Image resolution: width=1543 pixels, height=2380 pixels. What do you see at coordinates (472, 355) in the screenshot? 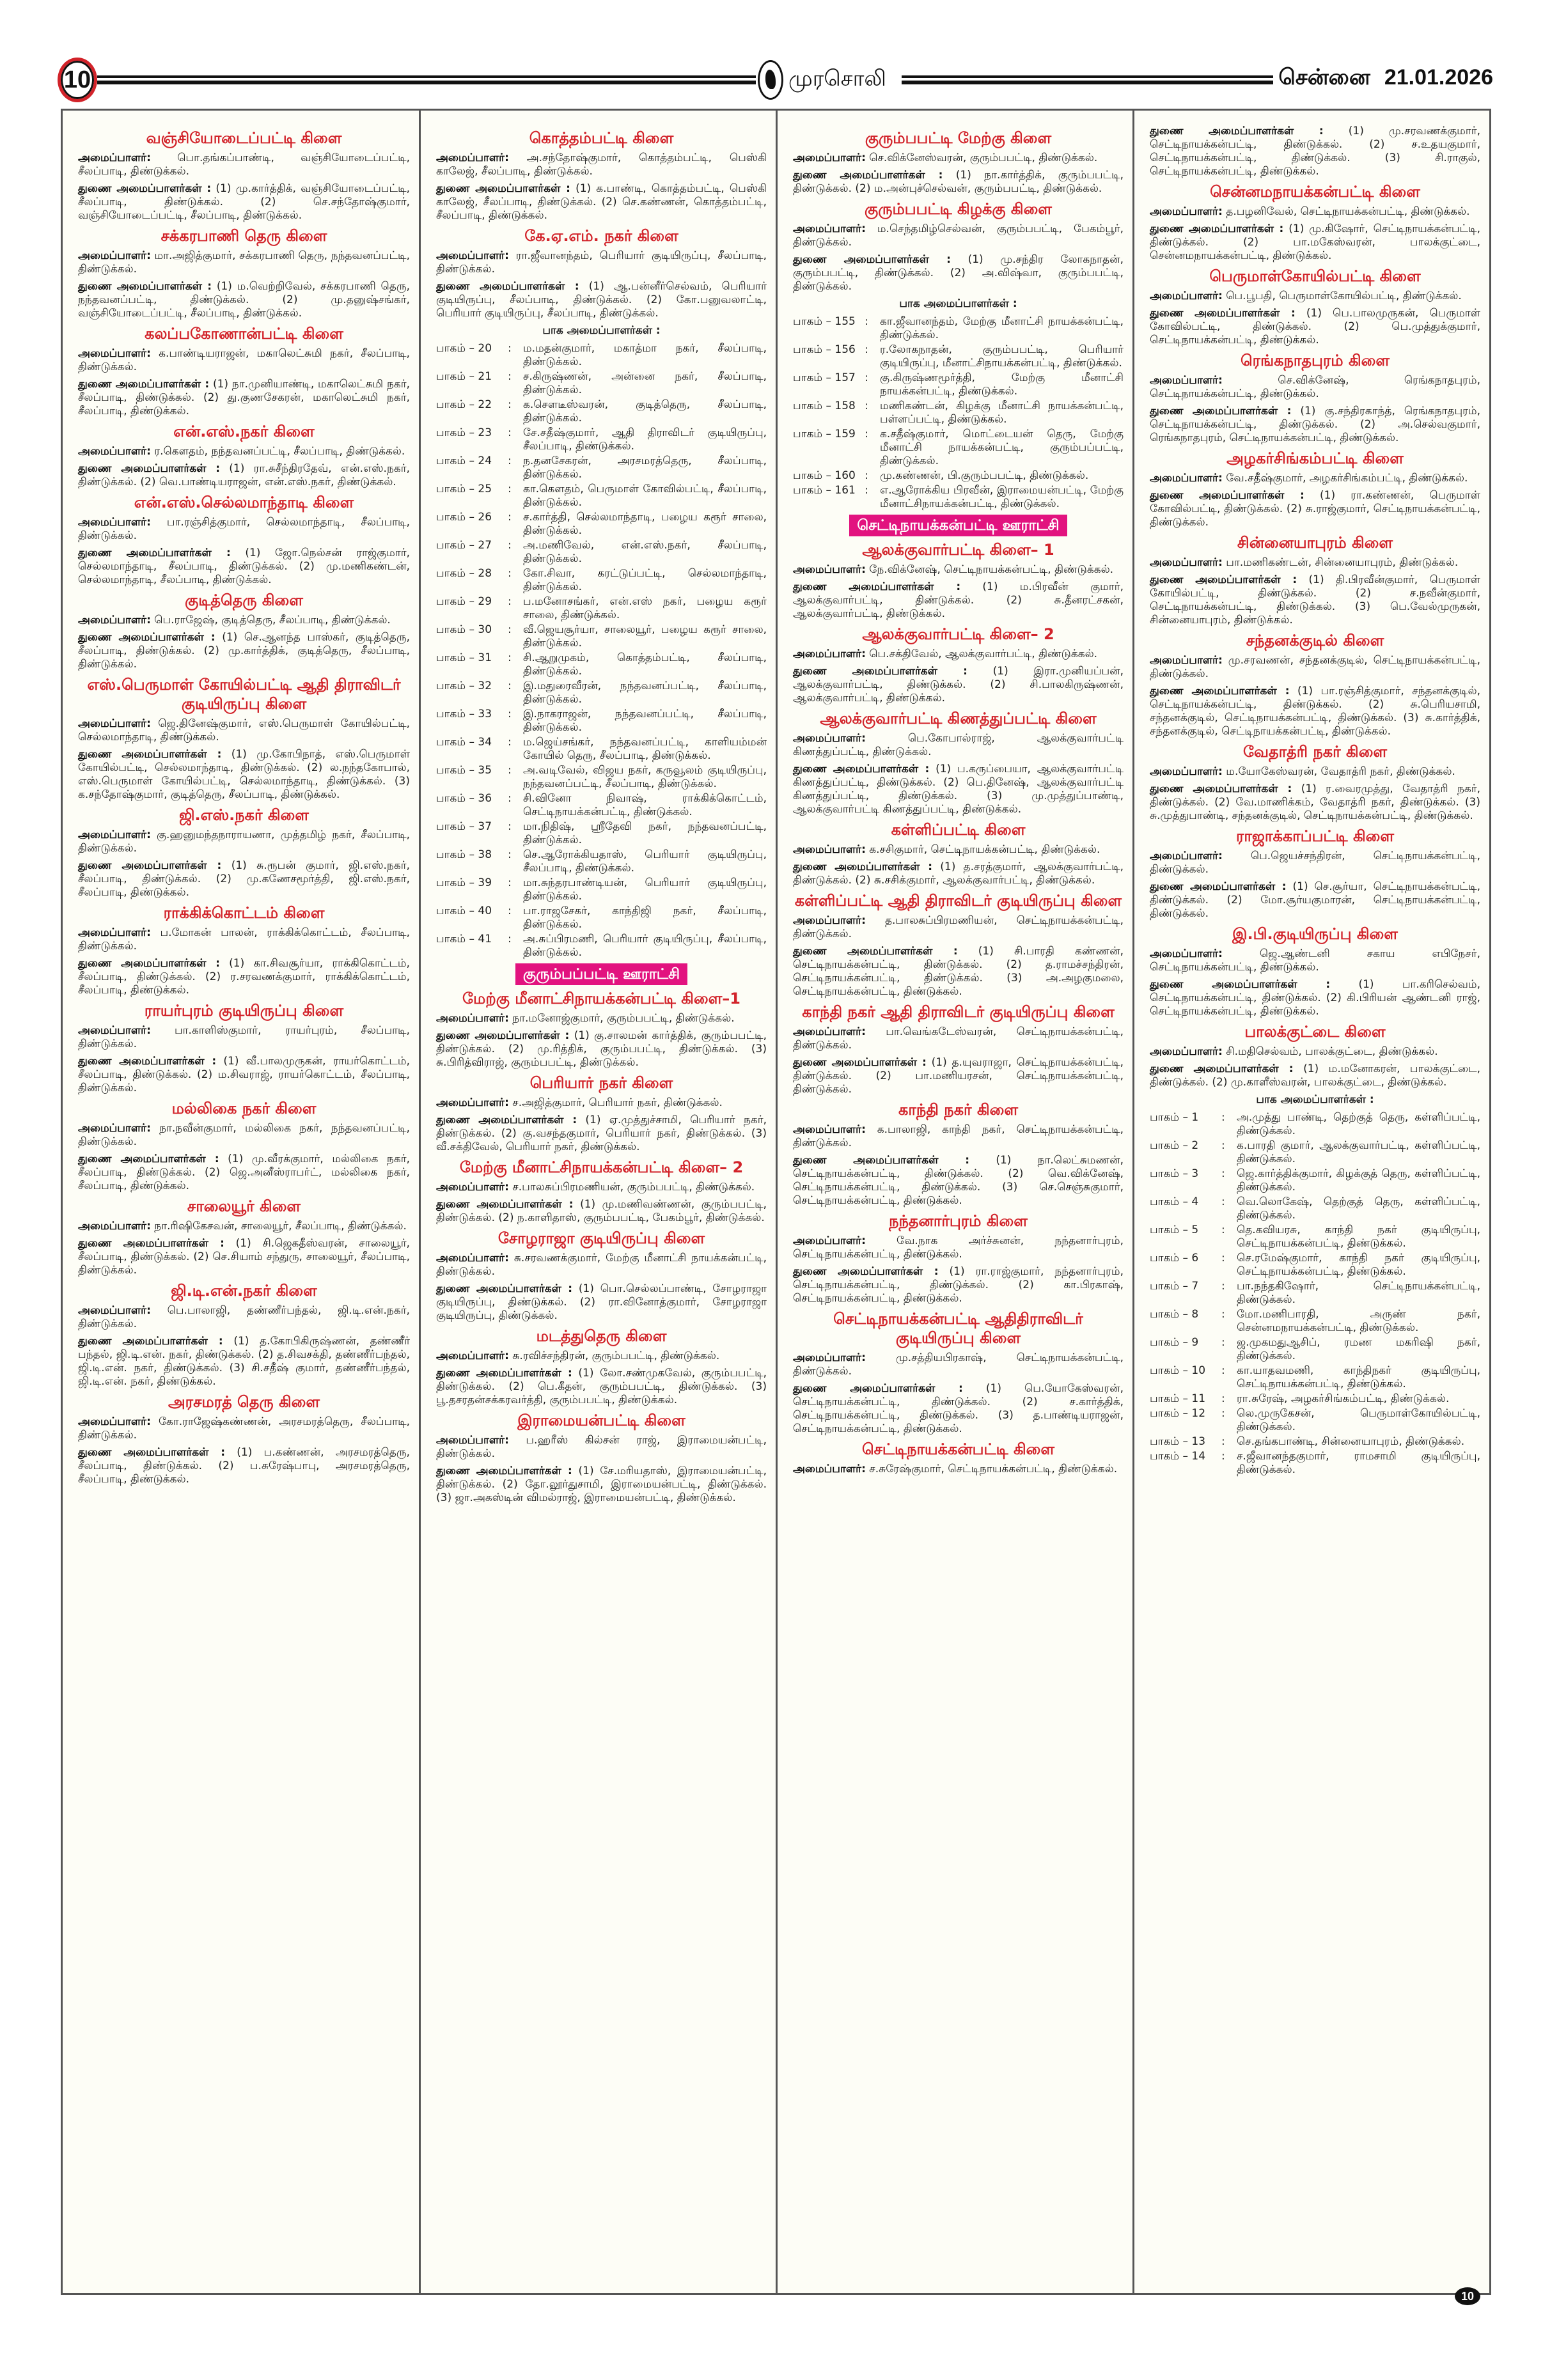
I see `booth-label: பாகம் – 20` at bounding box center [472, 355].